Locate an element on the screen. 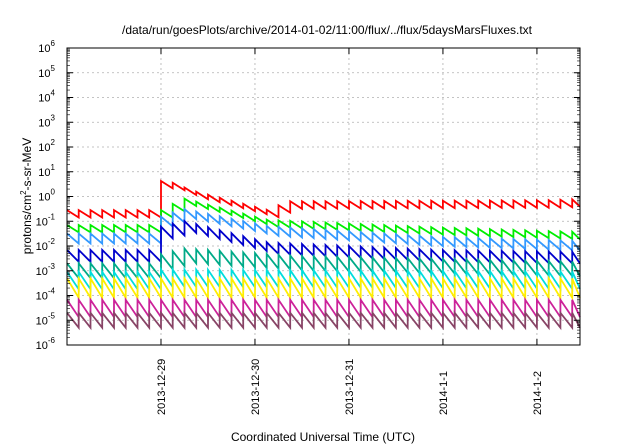  y-axis-title-sup: 2 is located at coordinates (23, 192).